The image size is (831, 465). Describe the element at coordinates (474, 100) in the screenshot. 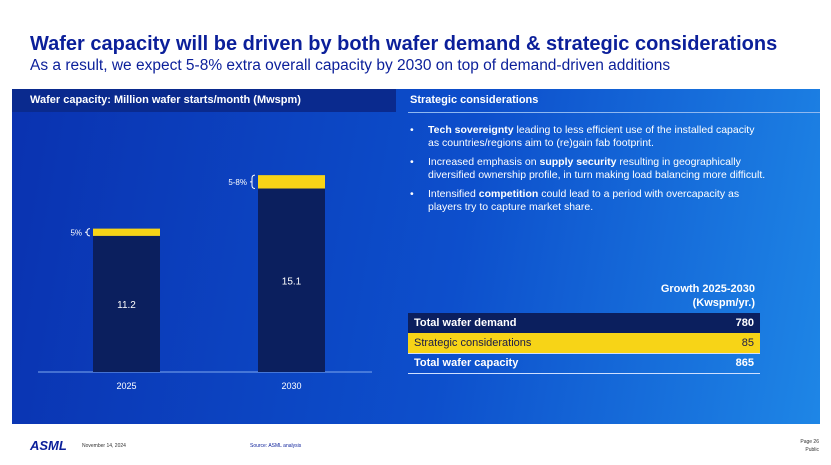

I see `strategic-title: Strategic considerations` at that location.